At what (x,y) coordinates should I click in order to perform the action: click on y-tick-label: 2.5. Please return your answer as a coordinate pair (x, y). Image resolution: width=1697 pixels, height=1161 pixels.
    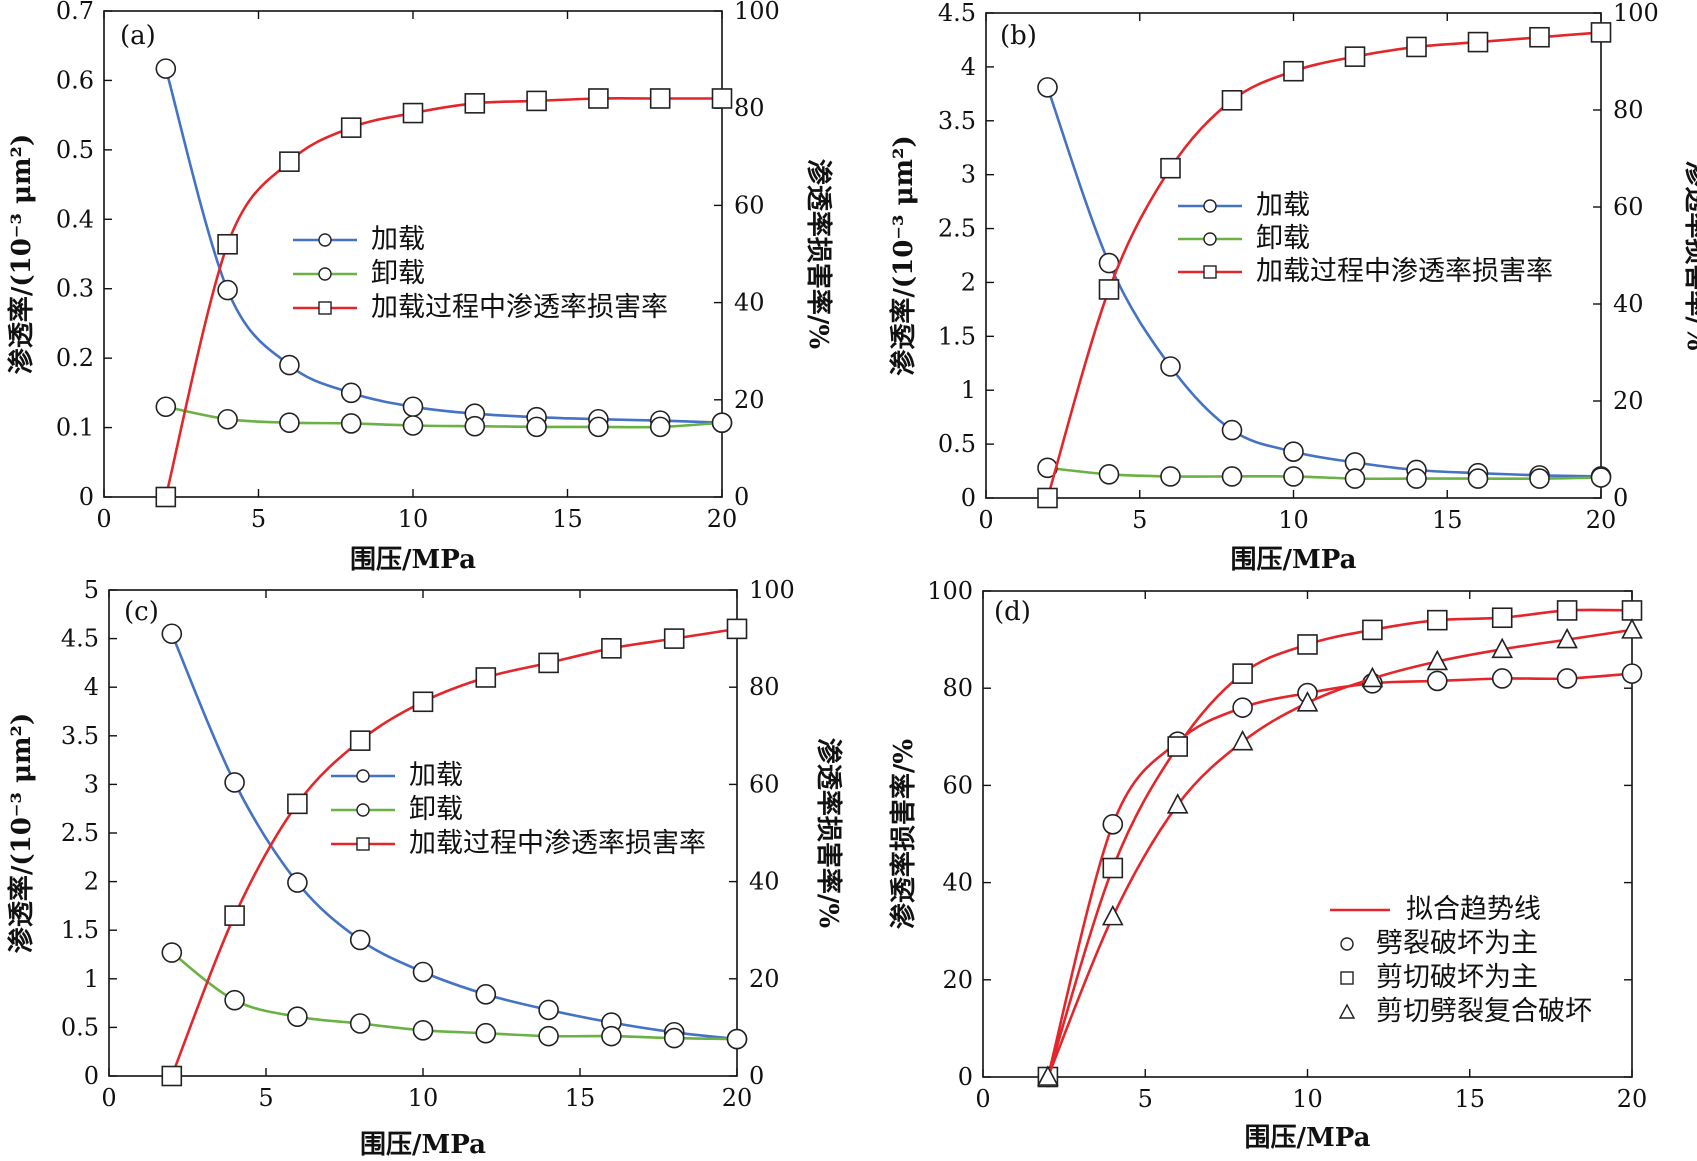
    Looking at the image, I should click on (80, 833).